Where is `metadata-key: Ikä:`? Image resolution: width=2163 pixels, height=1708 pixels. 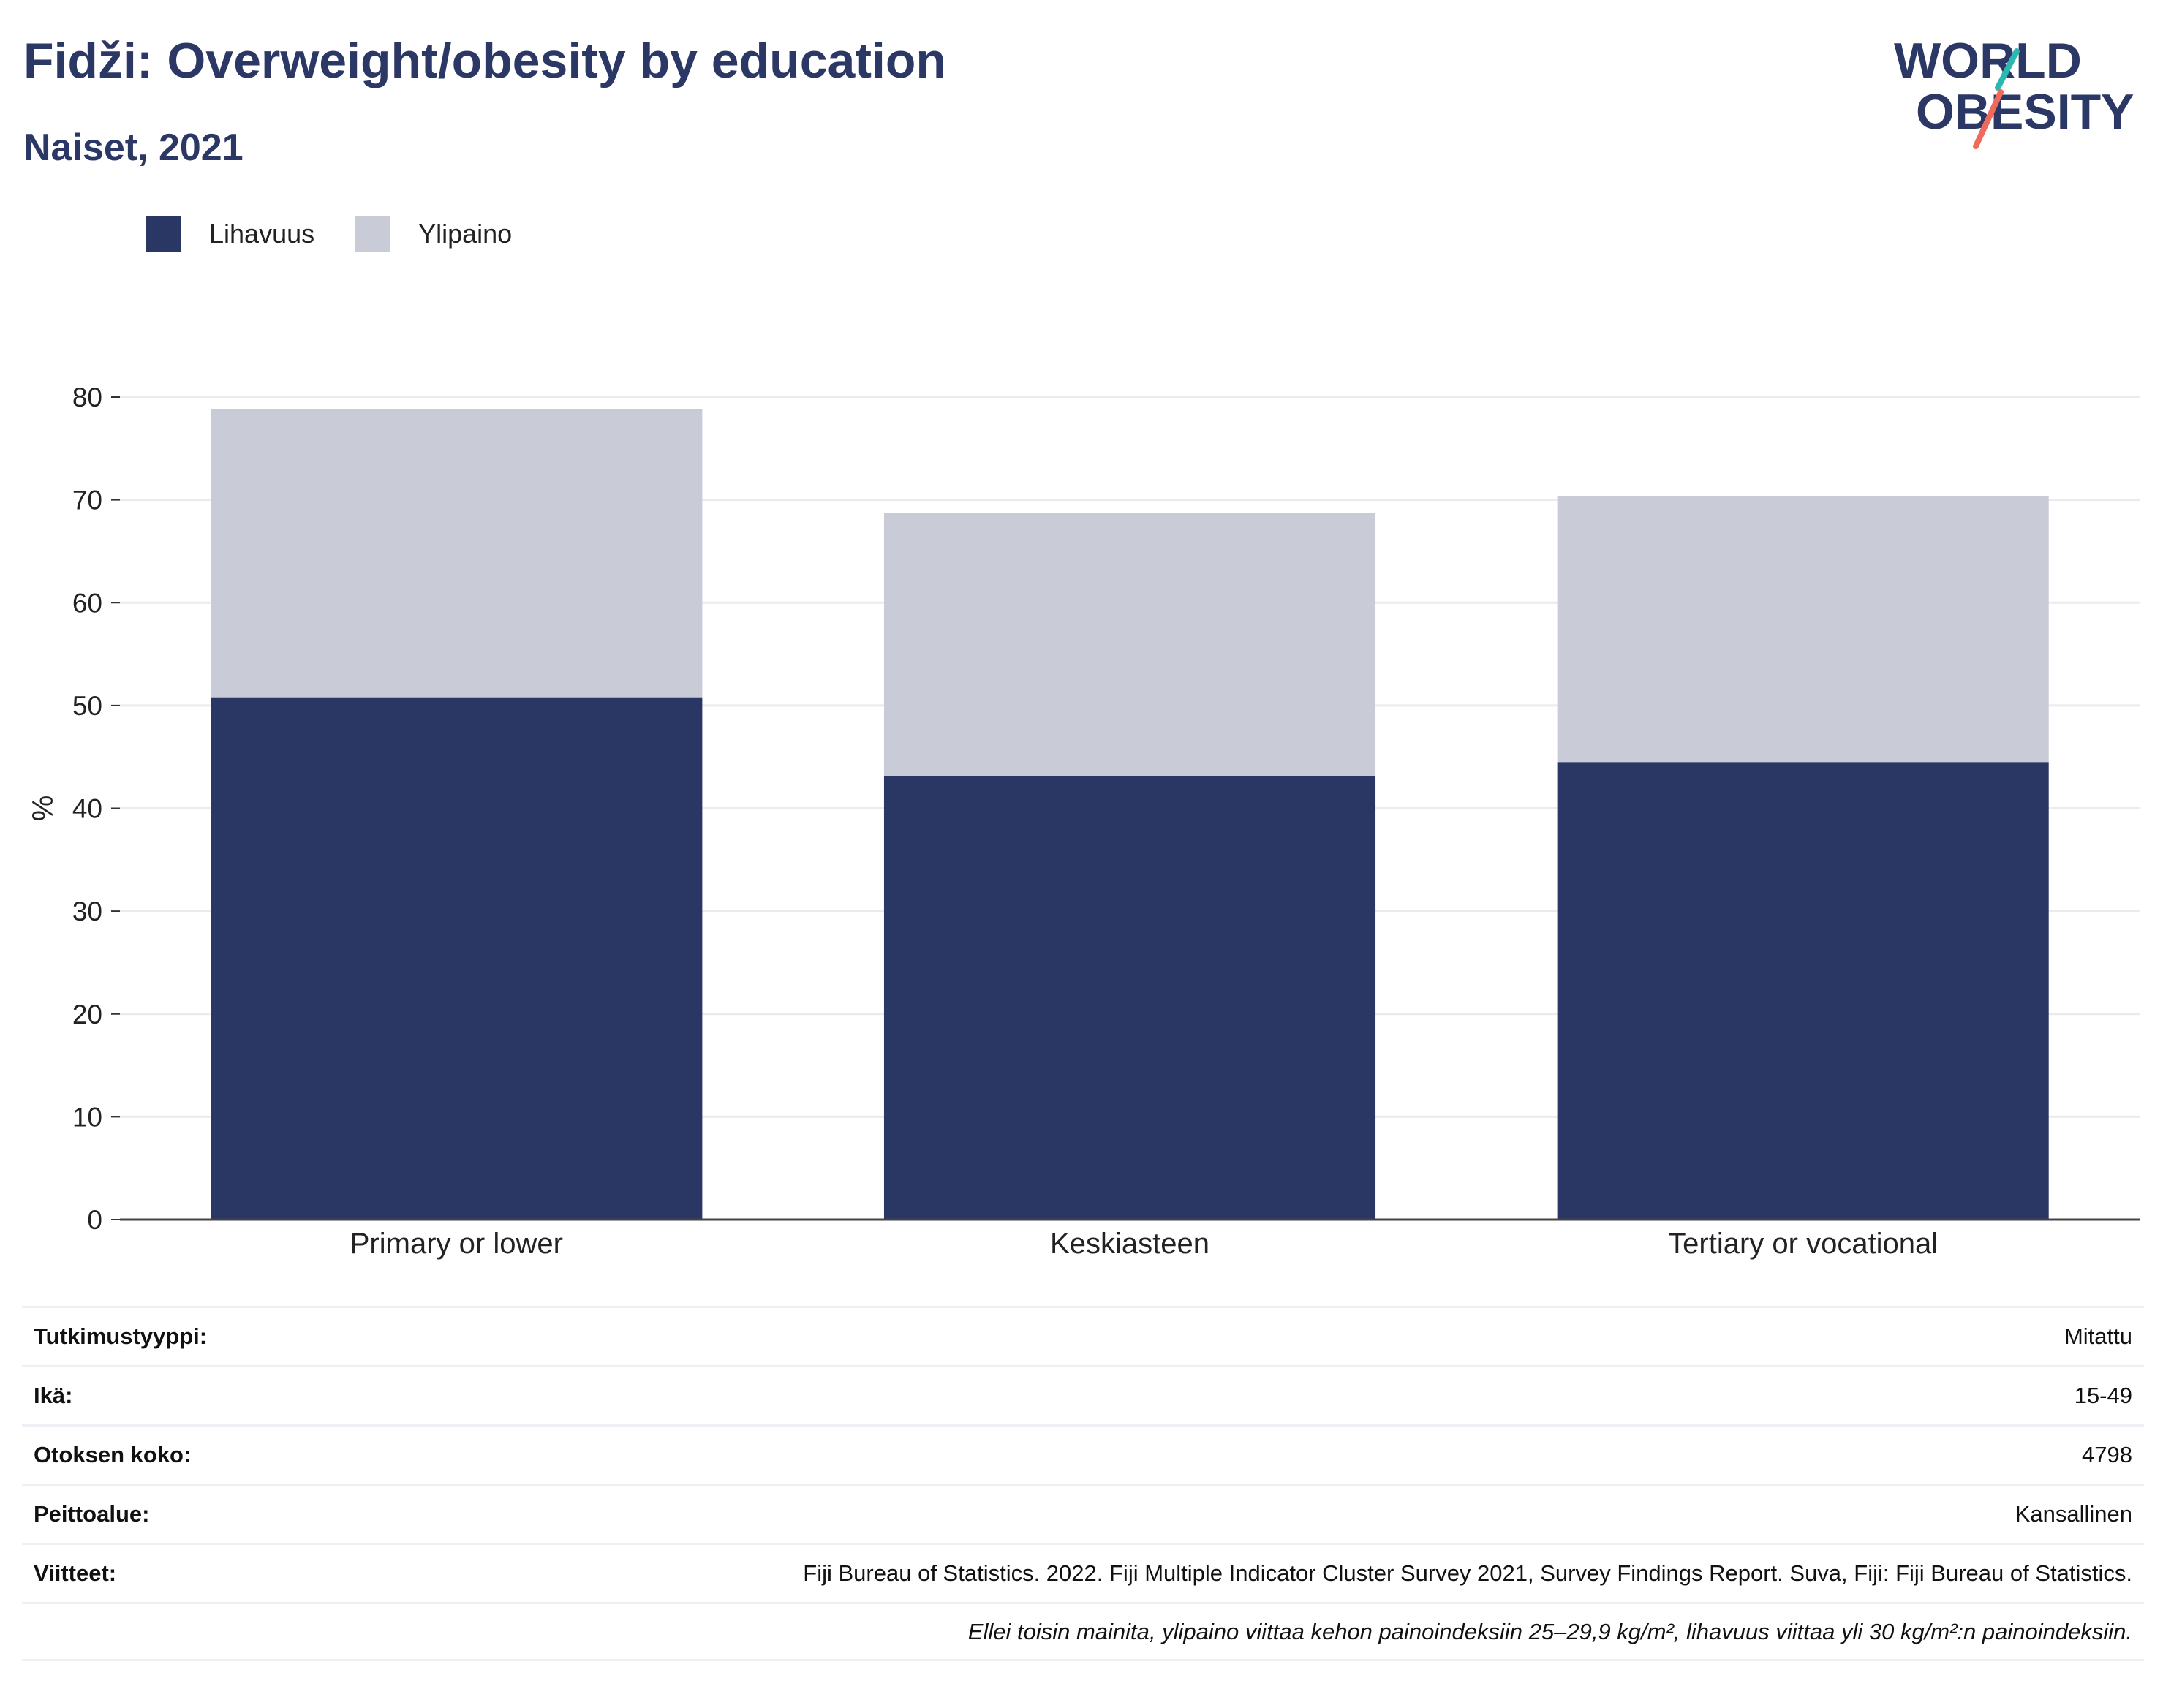 metadata-key: Ikä: is located at coordinates (54, 1395).